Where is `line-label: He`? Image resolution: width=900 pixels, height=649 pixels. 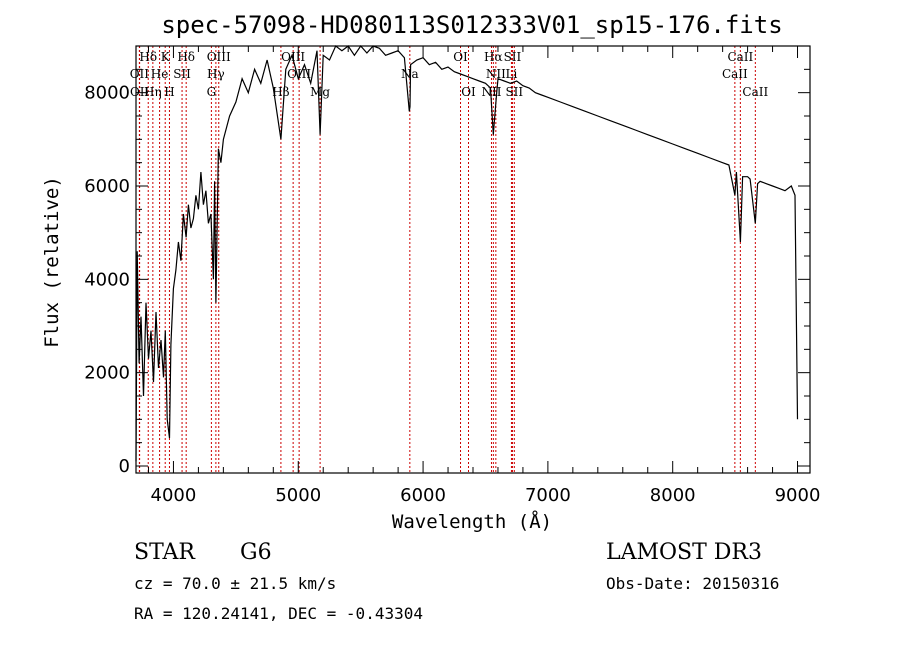 line-label: He is located at coordinates (160, 74).